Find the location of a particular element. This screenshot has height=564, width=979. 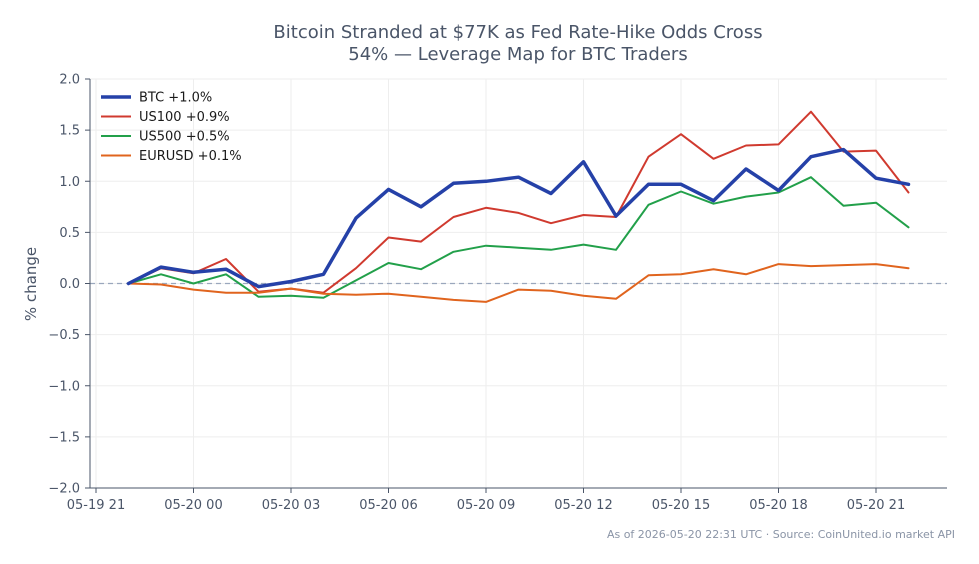

y-tick-label: 0.5 is located at coordinates (69, 233).